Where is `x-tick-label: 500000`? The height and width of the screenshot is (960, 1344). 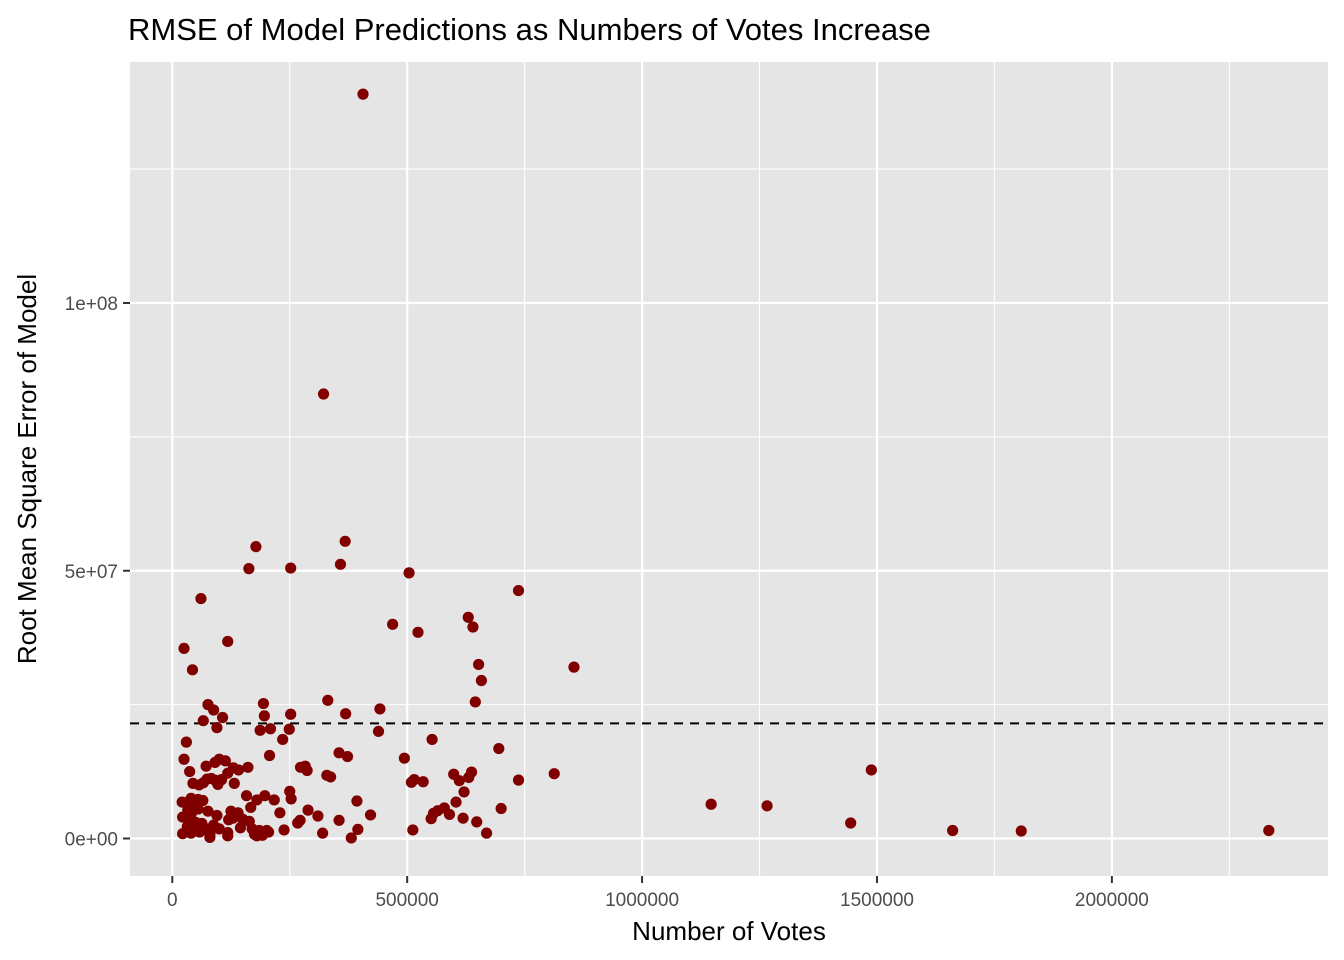 x-tick-label: 500000 is located at coordinates (406, 900).